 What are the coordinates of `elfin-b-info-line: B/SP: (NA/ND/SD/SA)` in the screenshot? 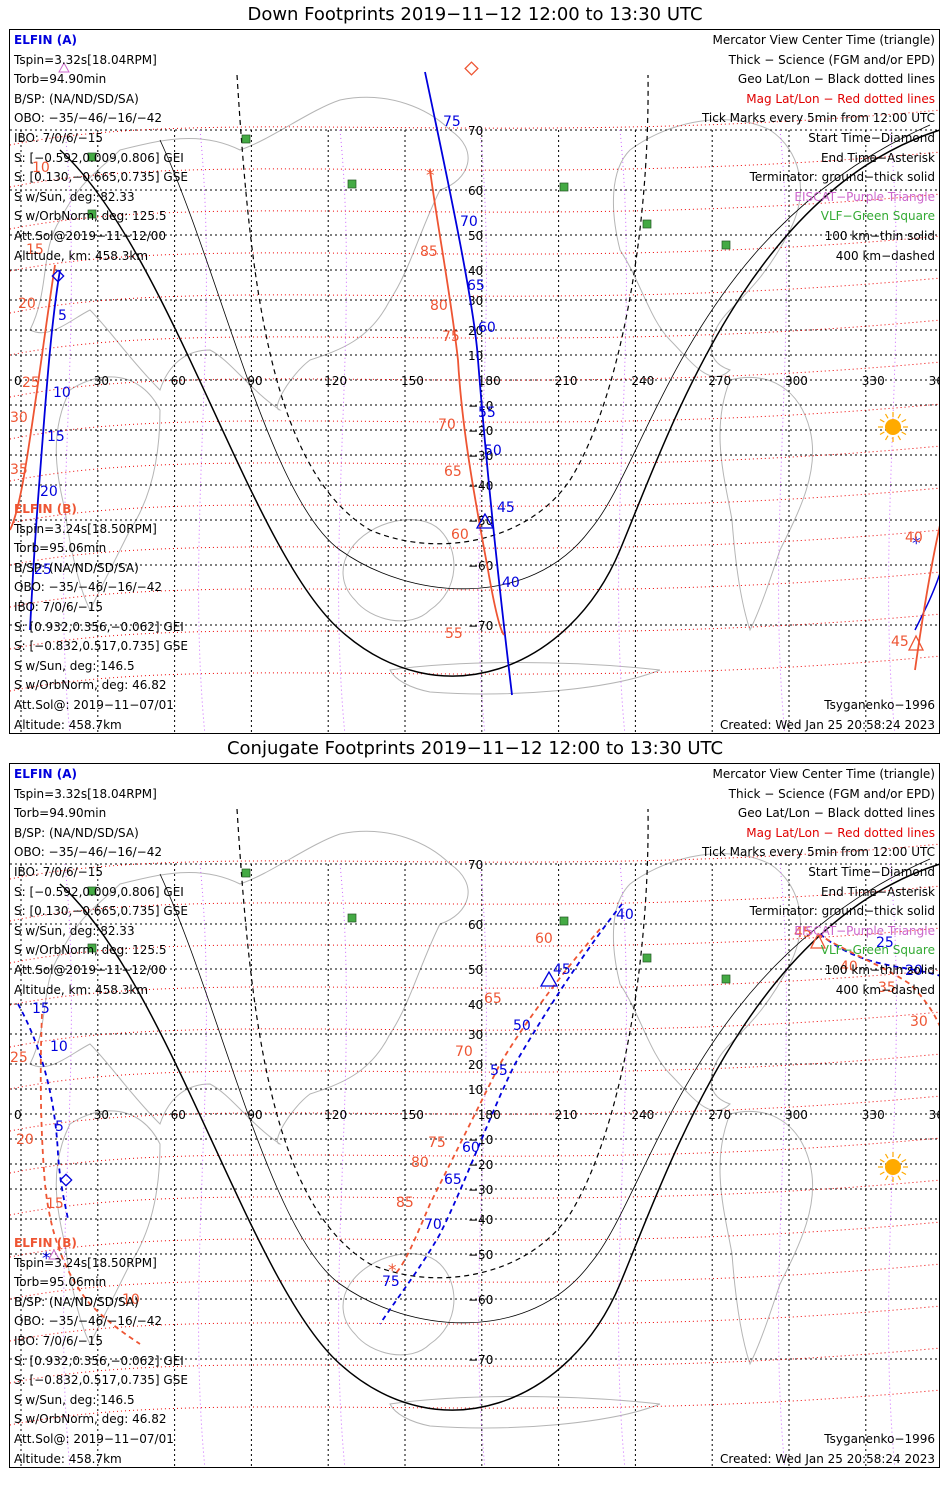 It's located at (76, 1301).